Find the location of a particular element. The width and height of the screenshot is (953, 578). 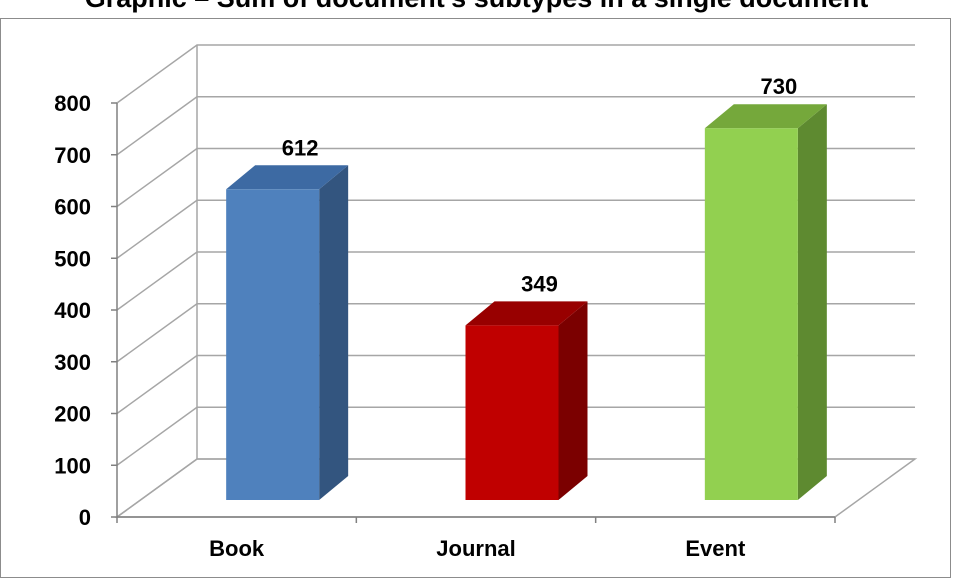

y-tick-label: 400 is located at coordinates (72, 310).